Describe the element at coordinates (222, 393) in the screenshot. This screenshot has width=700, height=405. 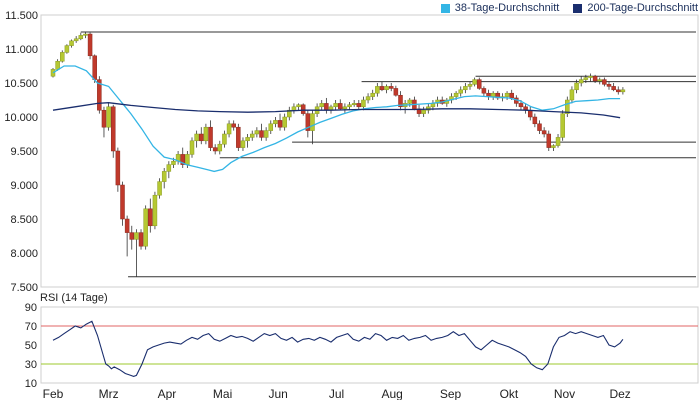
I see `x-tick-label: Mai` at that location.